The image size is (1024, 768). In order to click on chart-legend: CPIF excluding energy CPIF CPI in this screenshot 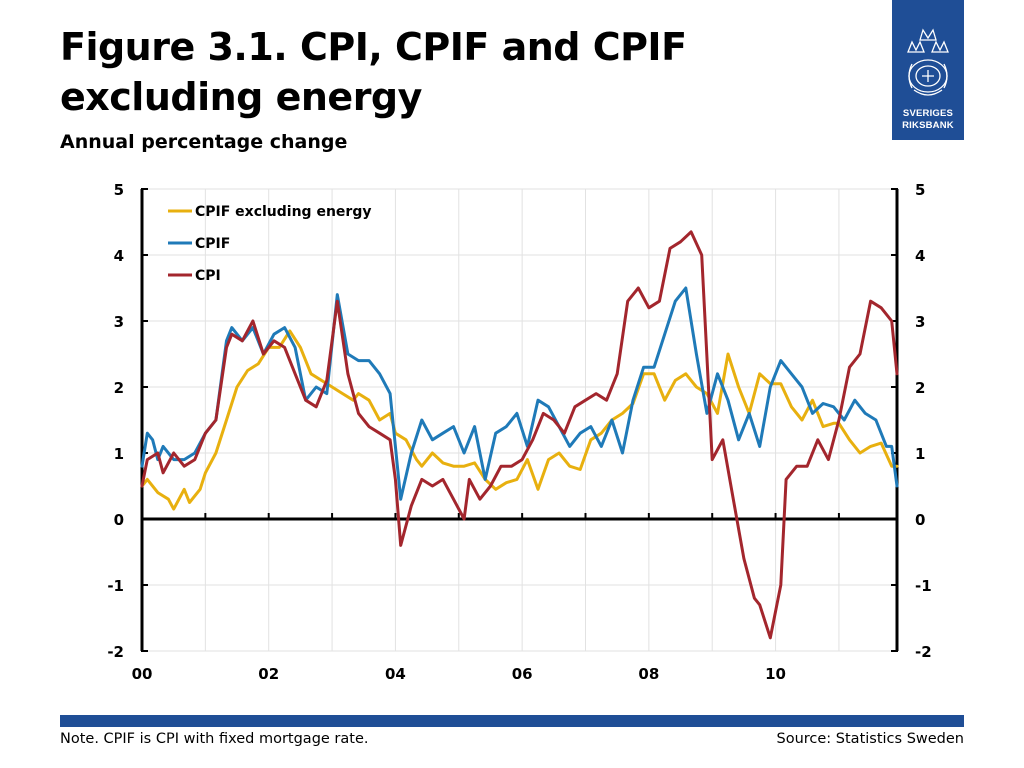, I will do `click(269, 244)`.